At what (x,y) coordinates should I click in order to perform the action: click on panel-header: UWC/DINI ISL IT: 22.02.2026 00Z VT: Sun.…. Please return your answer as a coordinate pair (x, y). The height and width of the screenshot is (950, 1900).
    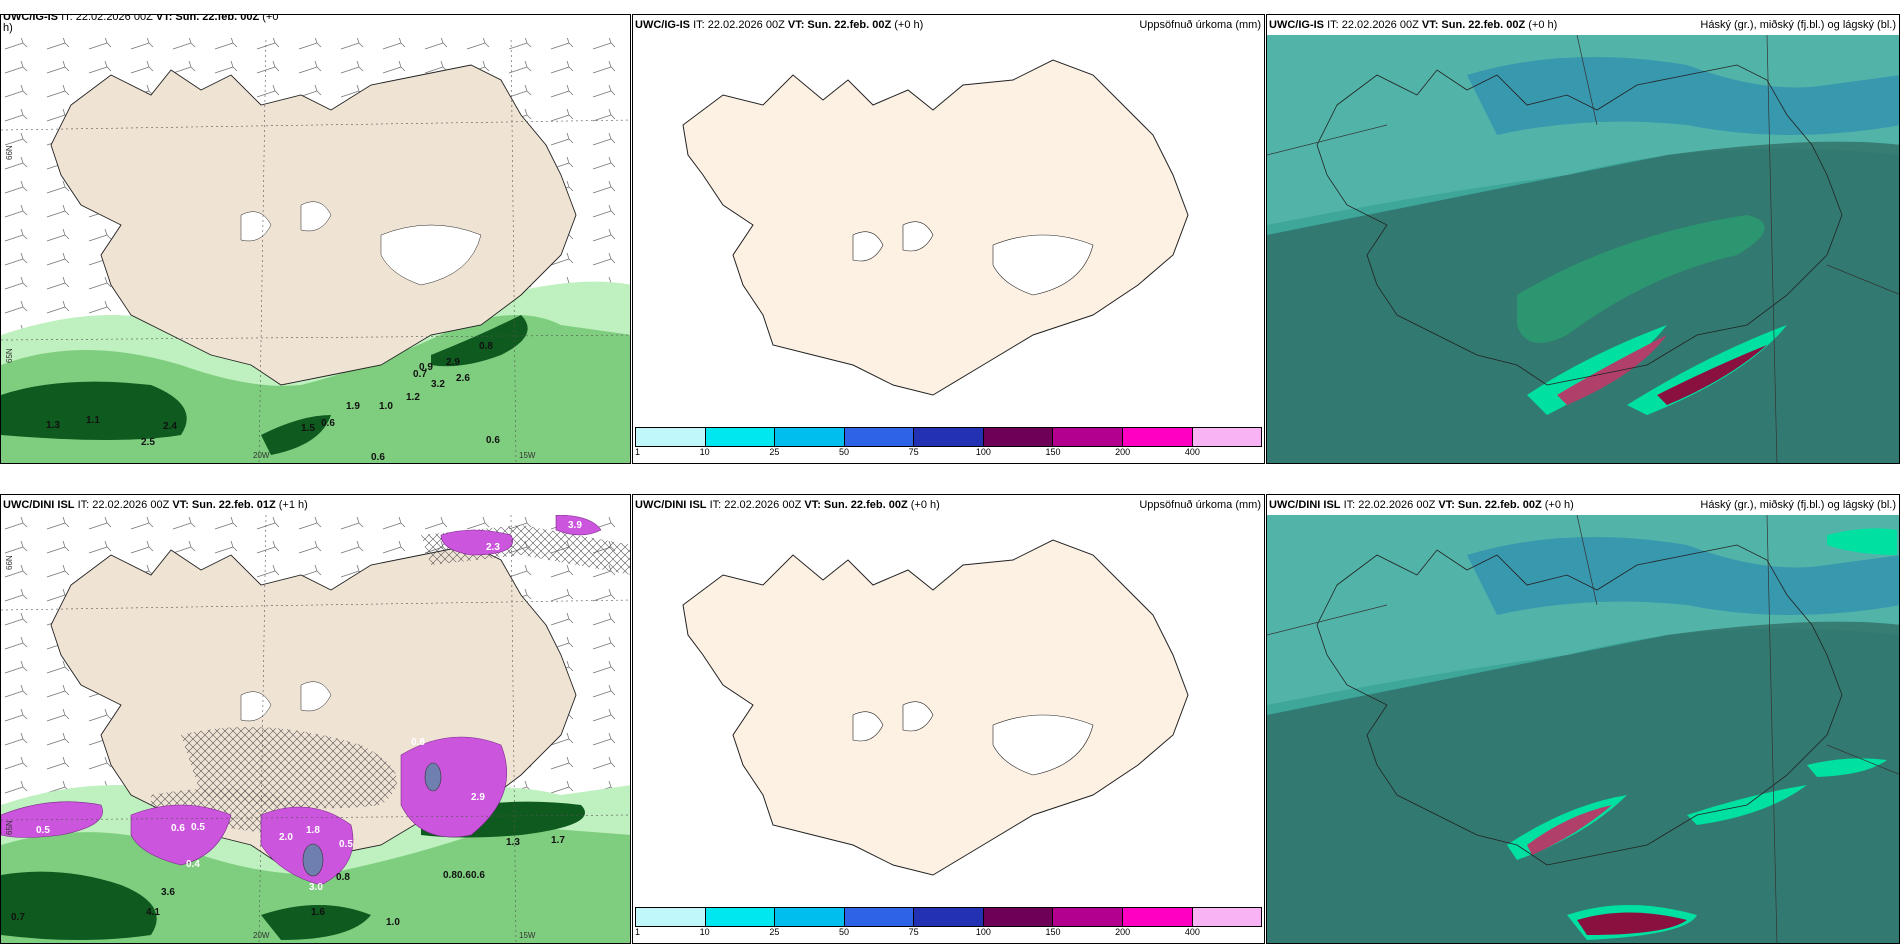
    Looking at the image, I should click on (1583, 505).